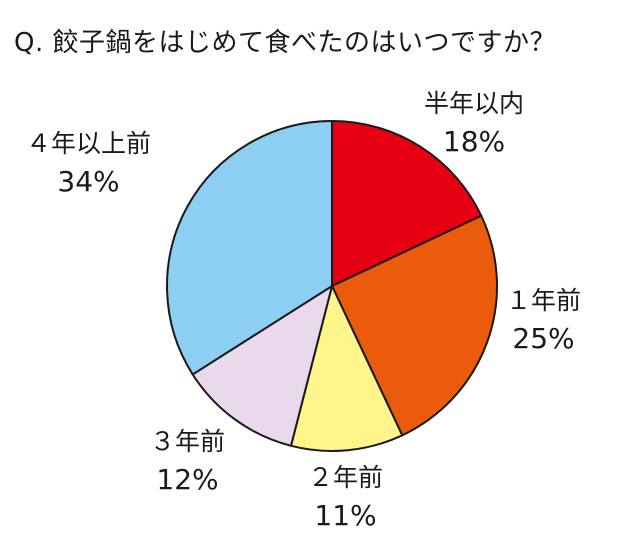 This screenshot has width=640, height=546. Describe the element at coordinates (89, 143) in the screenshot. I see `slice-name: ４年以上前` at that location.